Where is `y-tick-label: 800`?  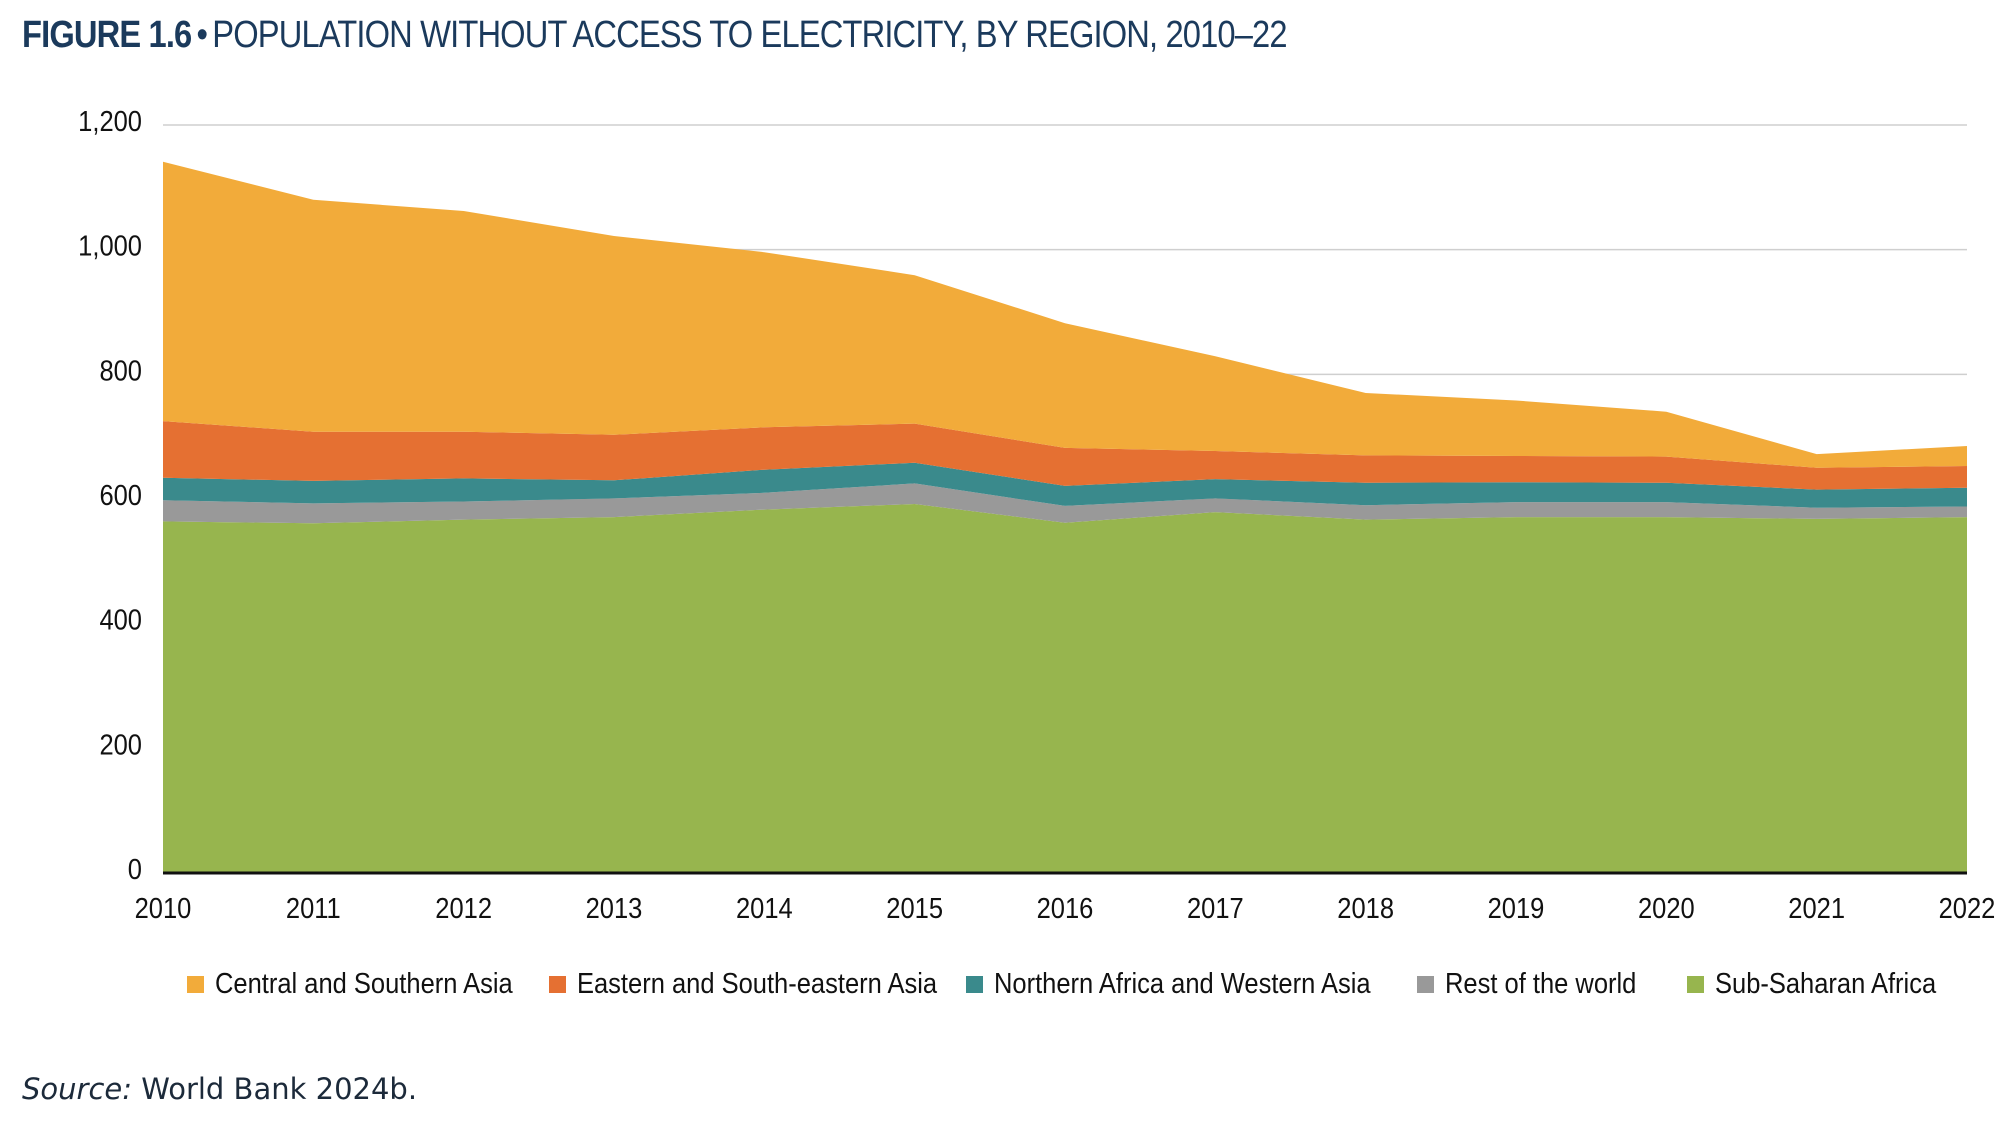
y-tick-label: 800 is located at coordinates (120, 370).